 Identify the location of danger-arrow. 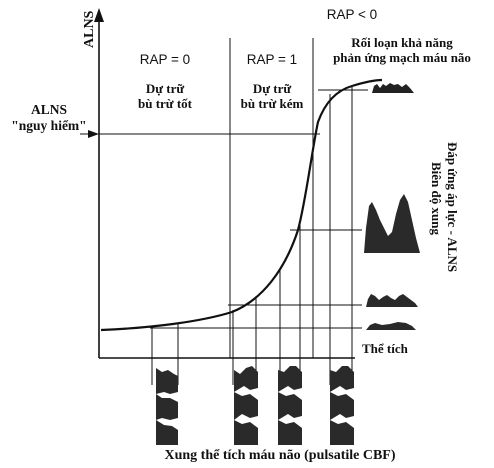
(93, 134).